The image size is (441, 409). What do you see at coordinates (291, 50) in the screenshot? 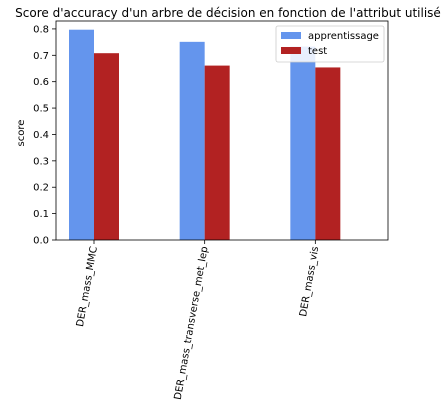
I see `legend-swatch-test` at bounding box center [291, 50].